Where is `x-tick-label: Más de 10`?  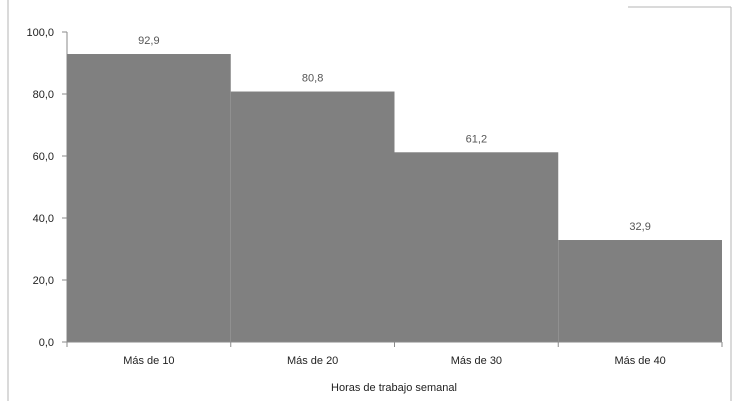
x-tick-label: Más de 10 is located at coordinates (148, 361).